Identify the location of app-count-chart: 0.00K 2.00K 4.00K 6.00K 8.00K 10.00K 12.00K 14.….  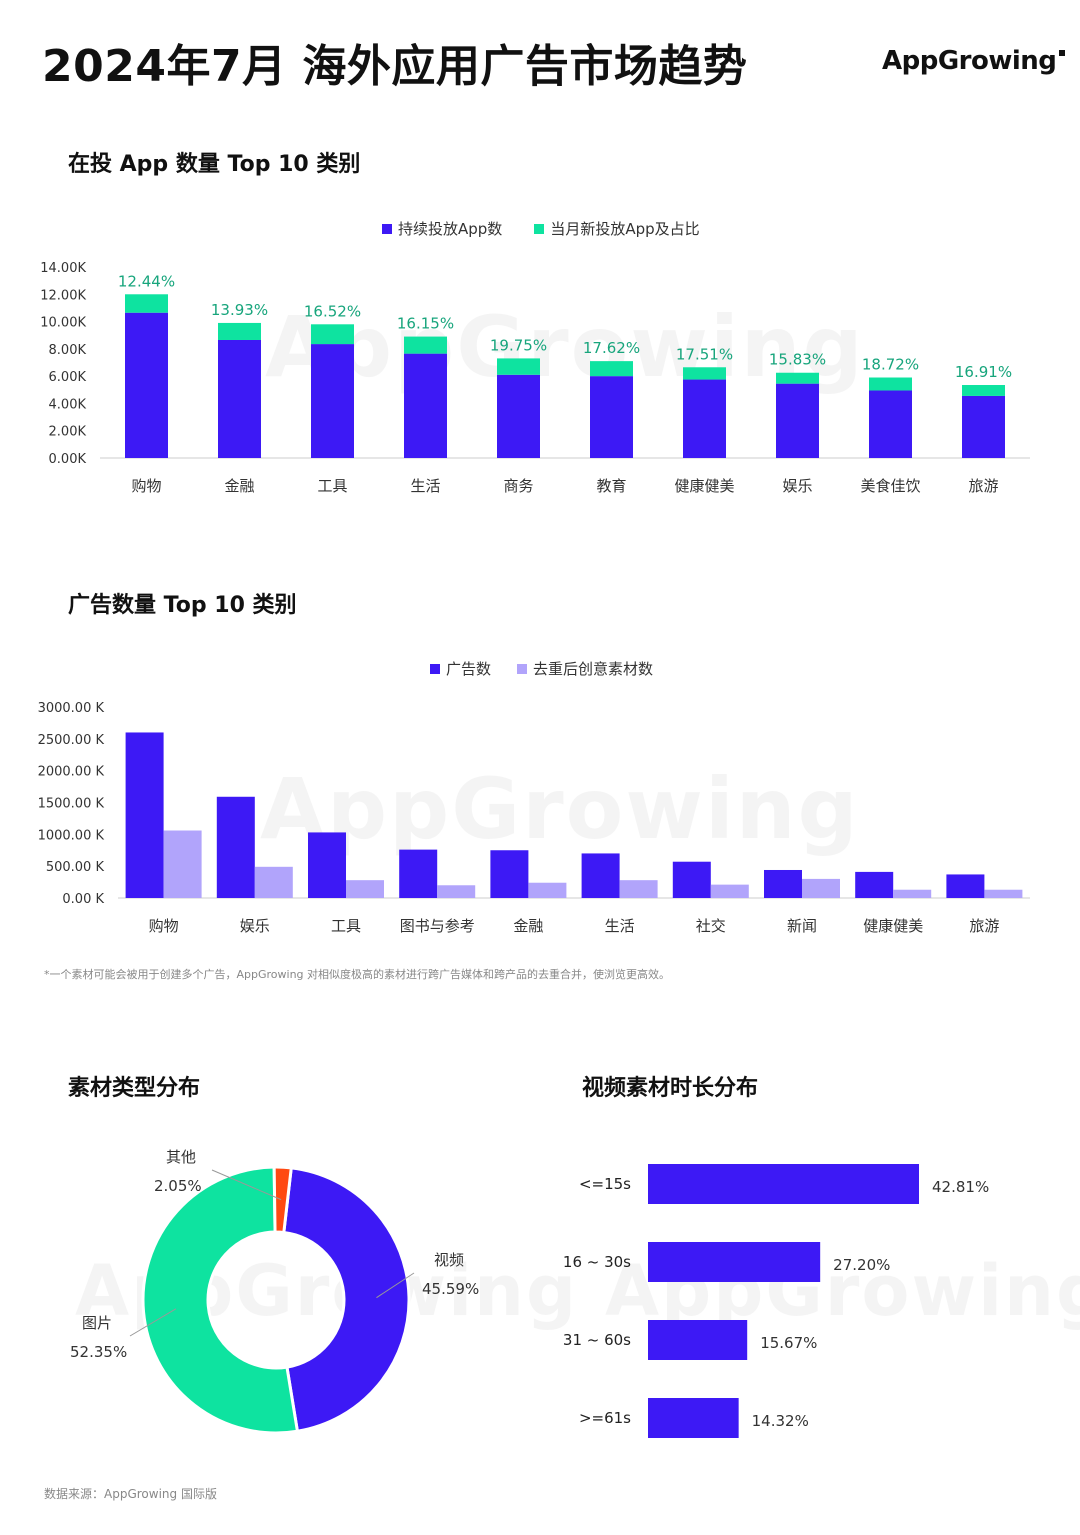
(535, 378).